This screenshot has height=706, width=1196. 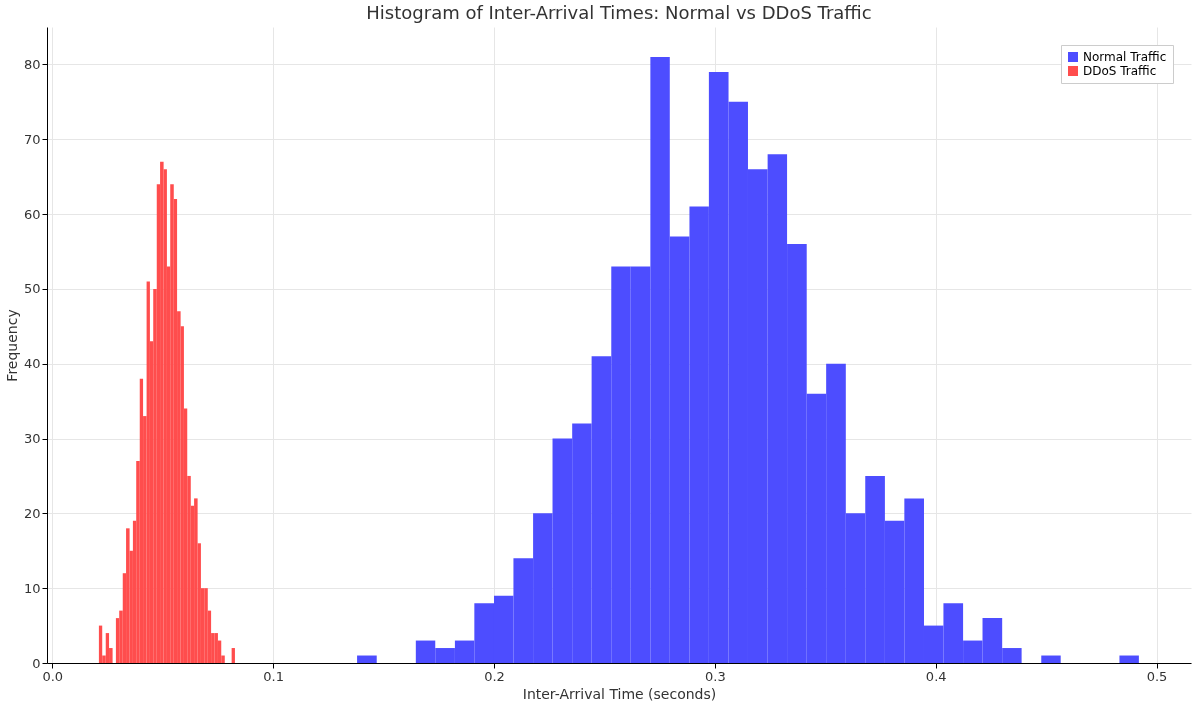 I want to click on y-tick-label: 10, so click(x=32, y=588).